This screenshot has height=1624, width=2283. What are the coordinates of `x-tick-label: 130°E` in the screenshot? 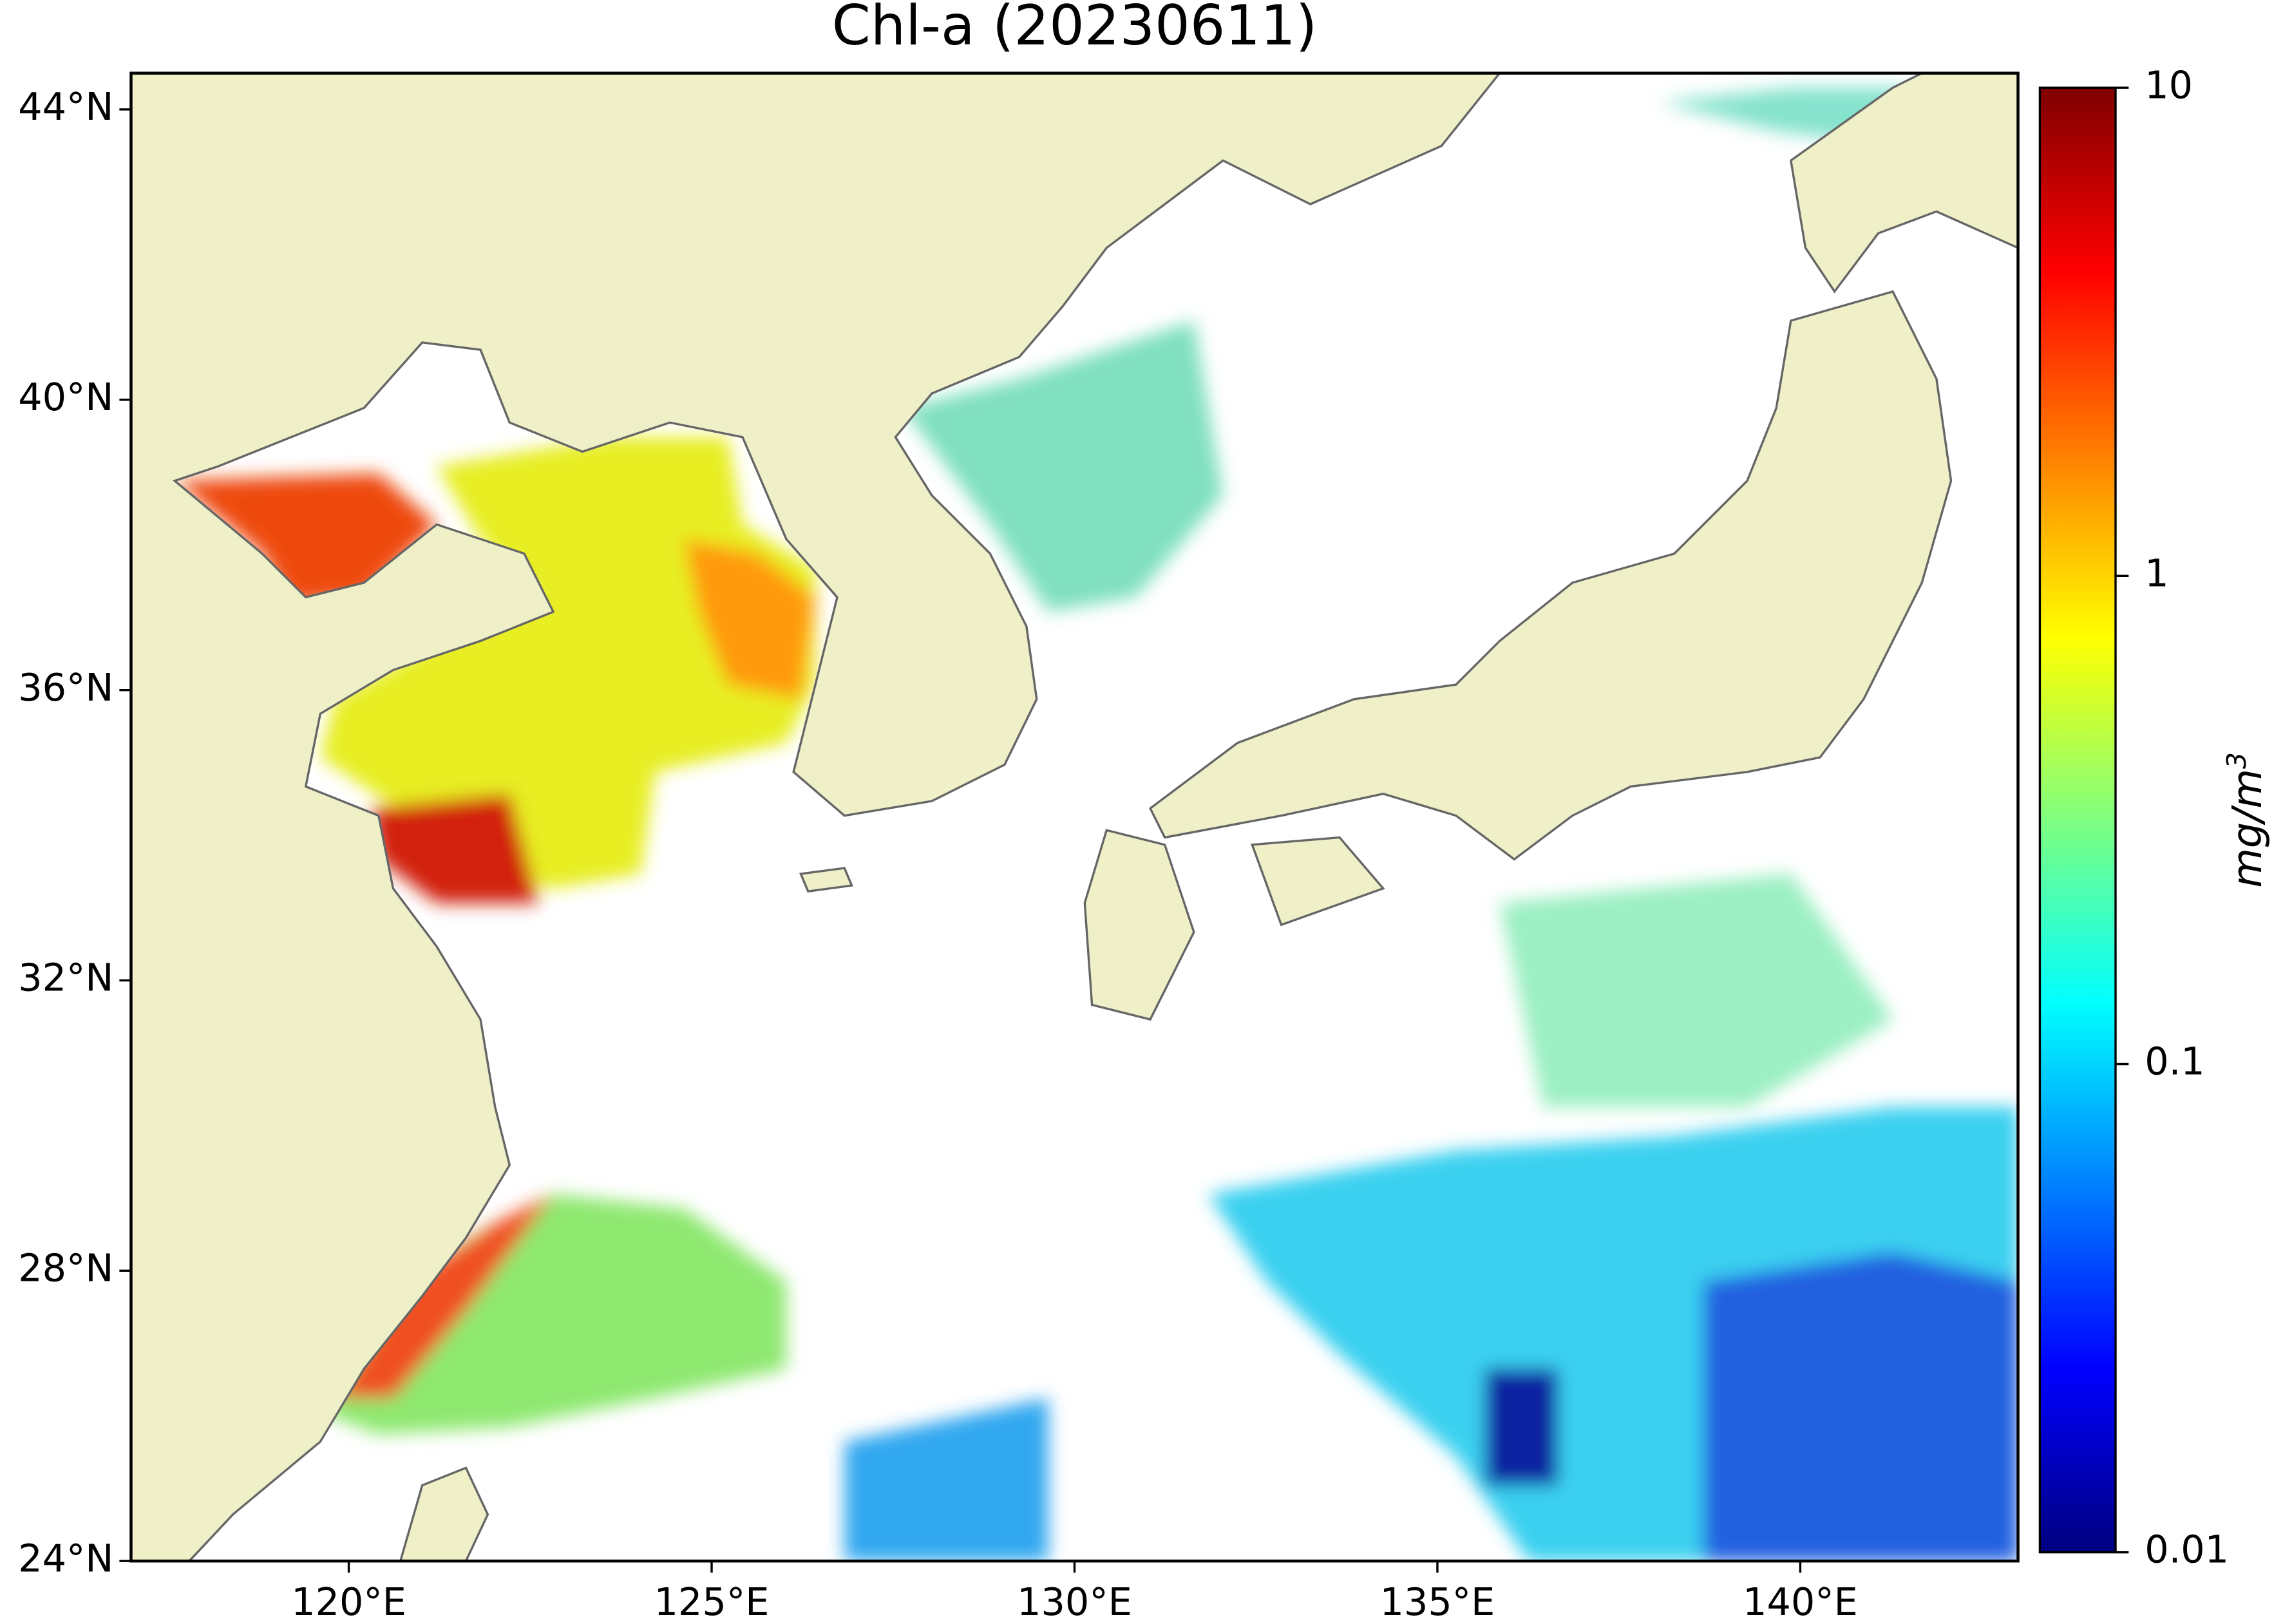 It's located at (1074, 1602).